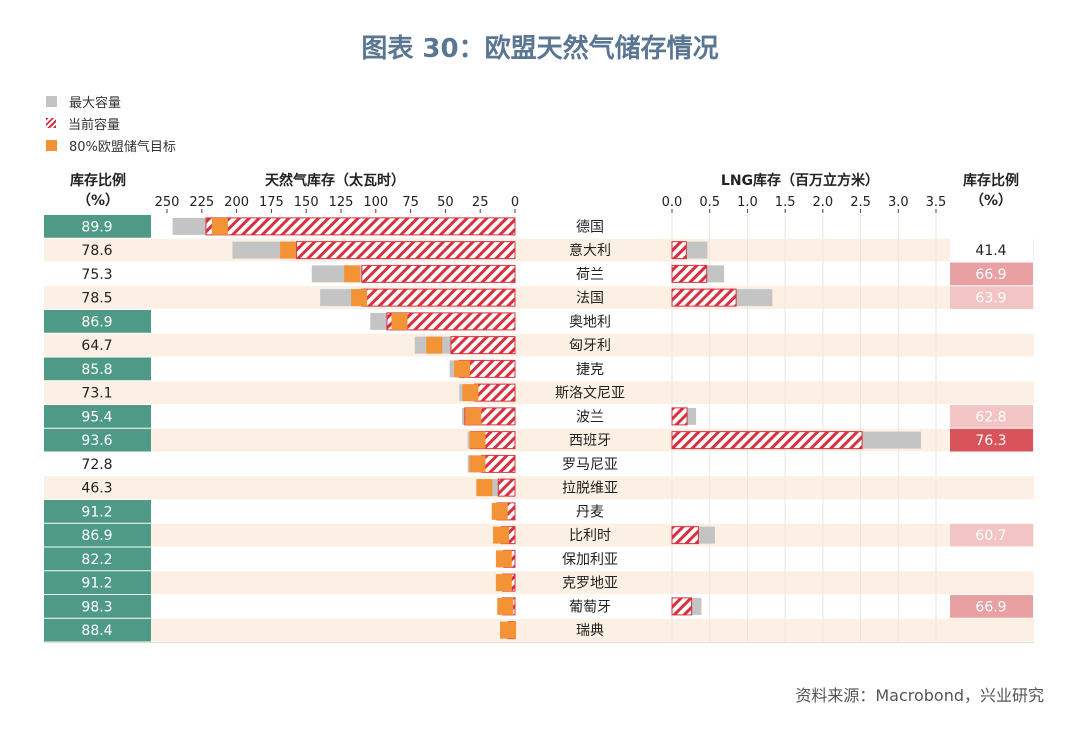 Image resolution: width=1080 pixels, height=745 pixels. What do you see at coordinates (95, 103) in the screenshot?
I see `legend-label-max: 最大容量` at bounding box center [95, 103].